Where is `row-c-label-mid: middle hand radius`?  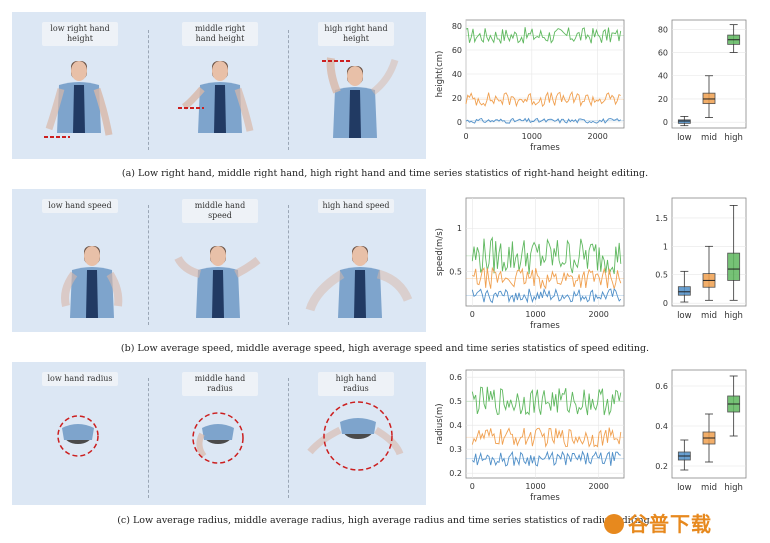 row-c-label-mid: middle hand radius is located at coordinates (220, 384).